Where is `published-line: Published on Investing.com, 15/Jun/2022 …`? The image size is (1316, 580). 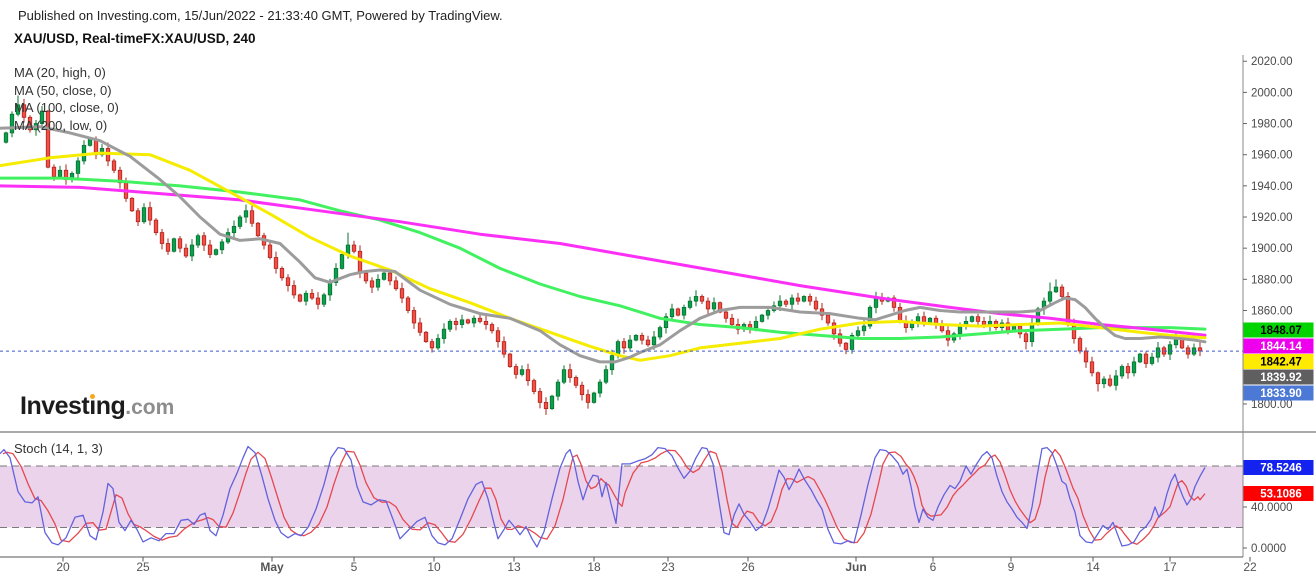 published-line: Published on Investing.com, 15/Jun/2022 … is located at coordinates (260, 15).